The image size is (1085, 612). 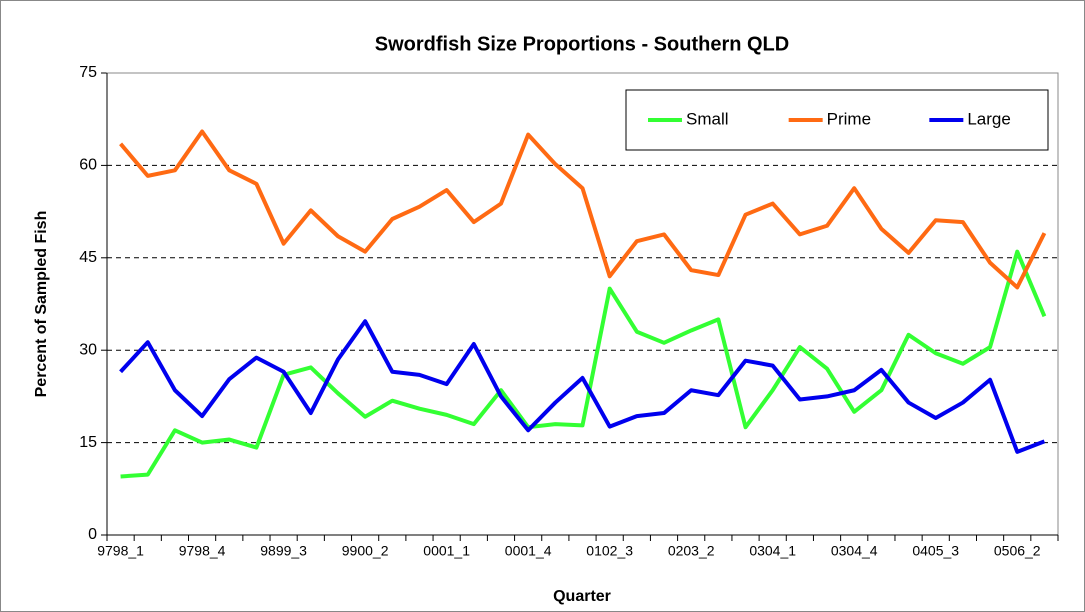 I want to click on x-tick-label: 0203_2, so click(x=691, y=551).